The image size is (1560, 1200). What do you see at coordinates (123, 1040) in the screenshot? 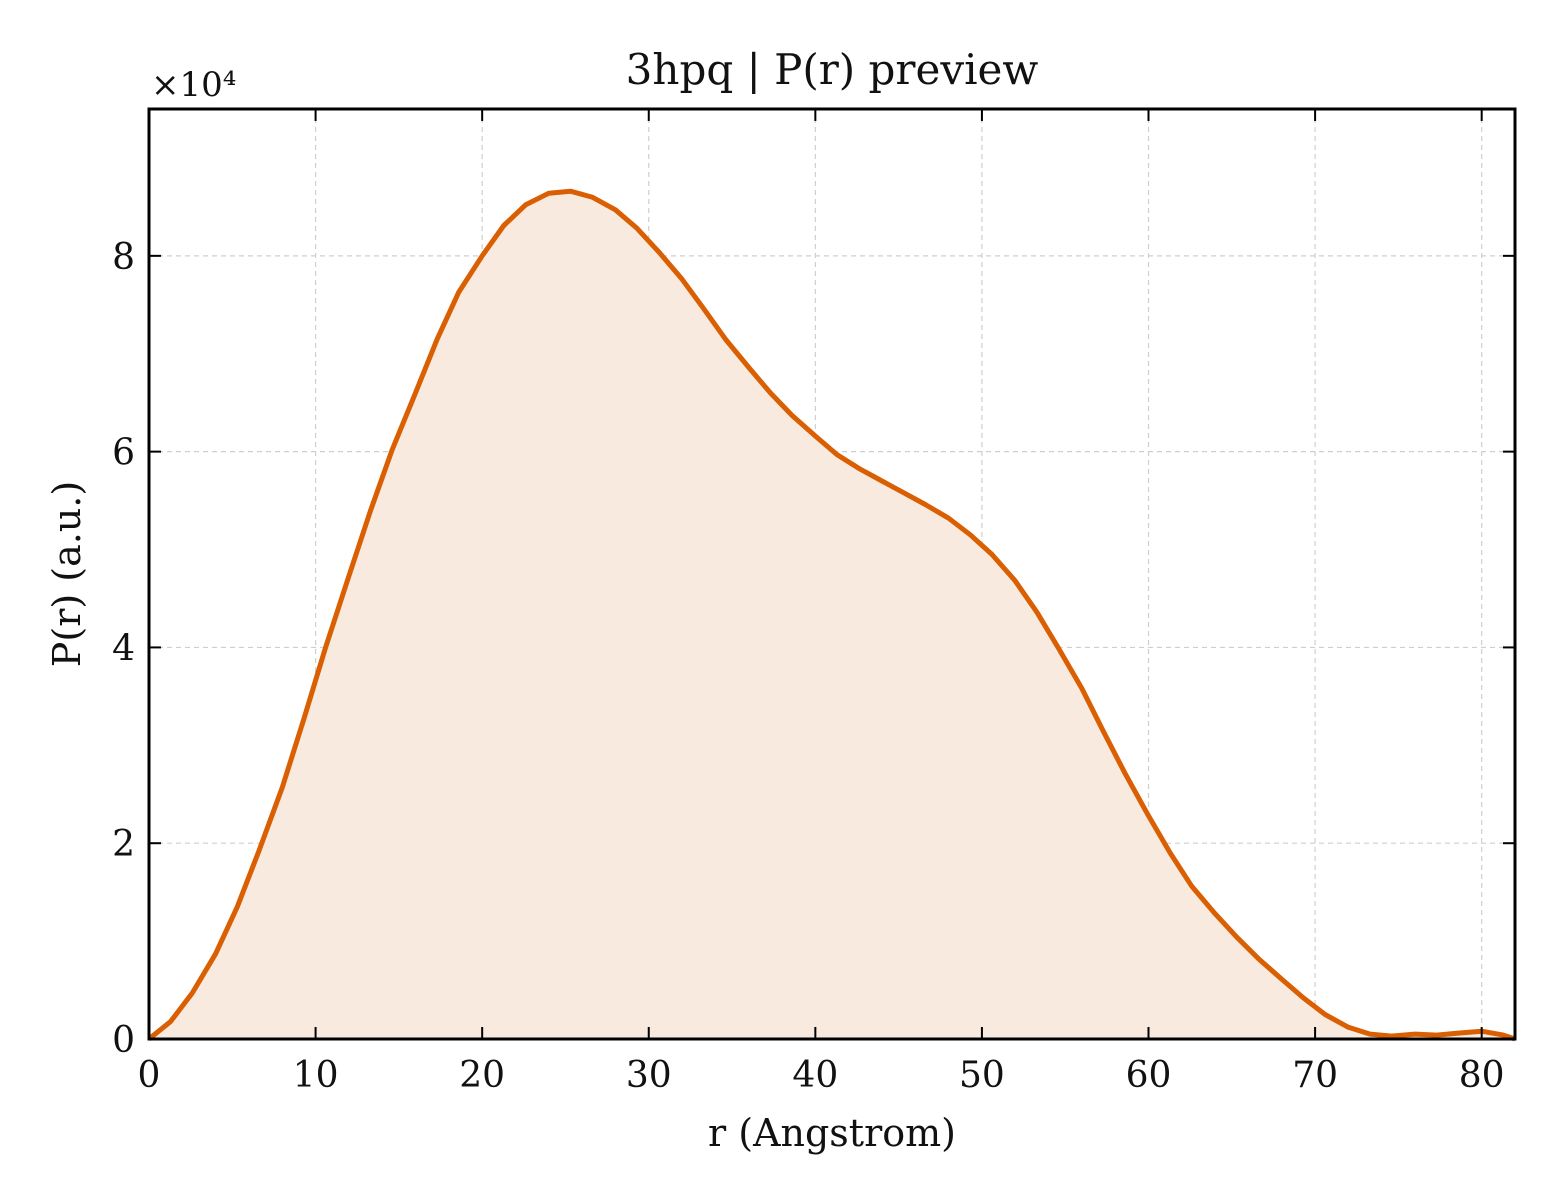
I see `y-tick-label: 0` at bounding box center [123, 1040].